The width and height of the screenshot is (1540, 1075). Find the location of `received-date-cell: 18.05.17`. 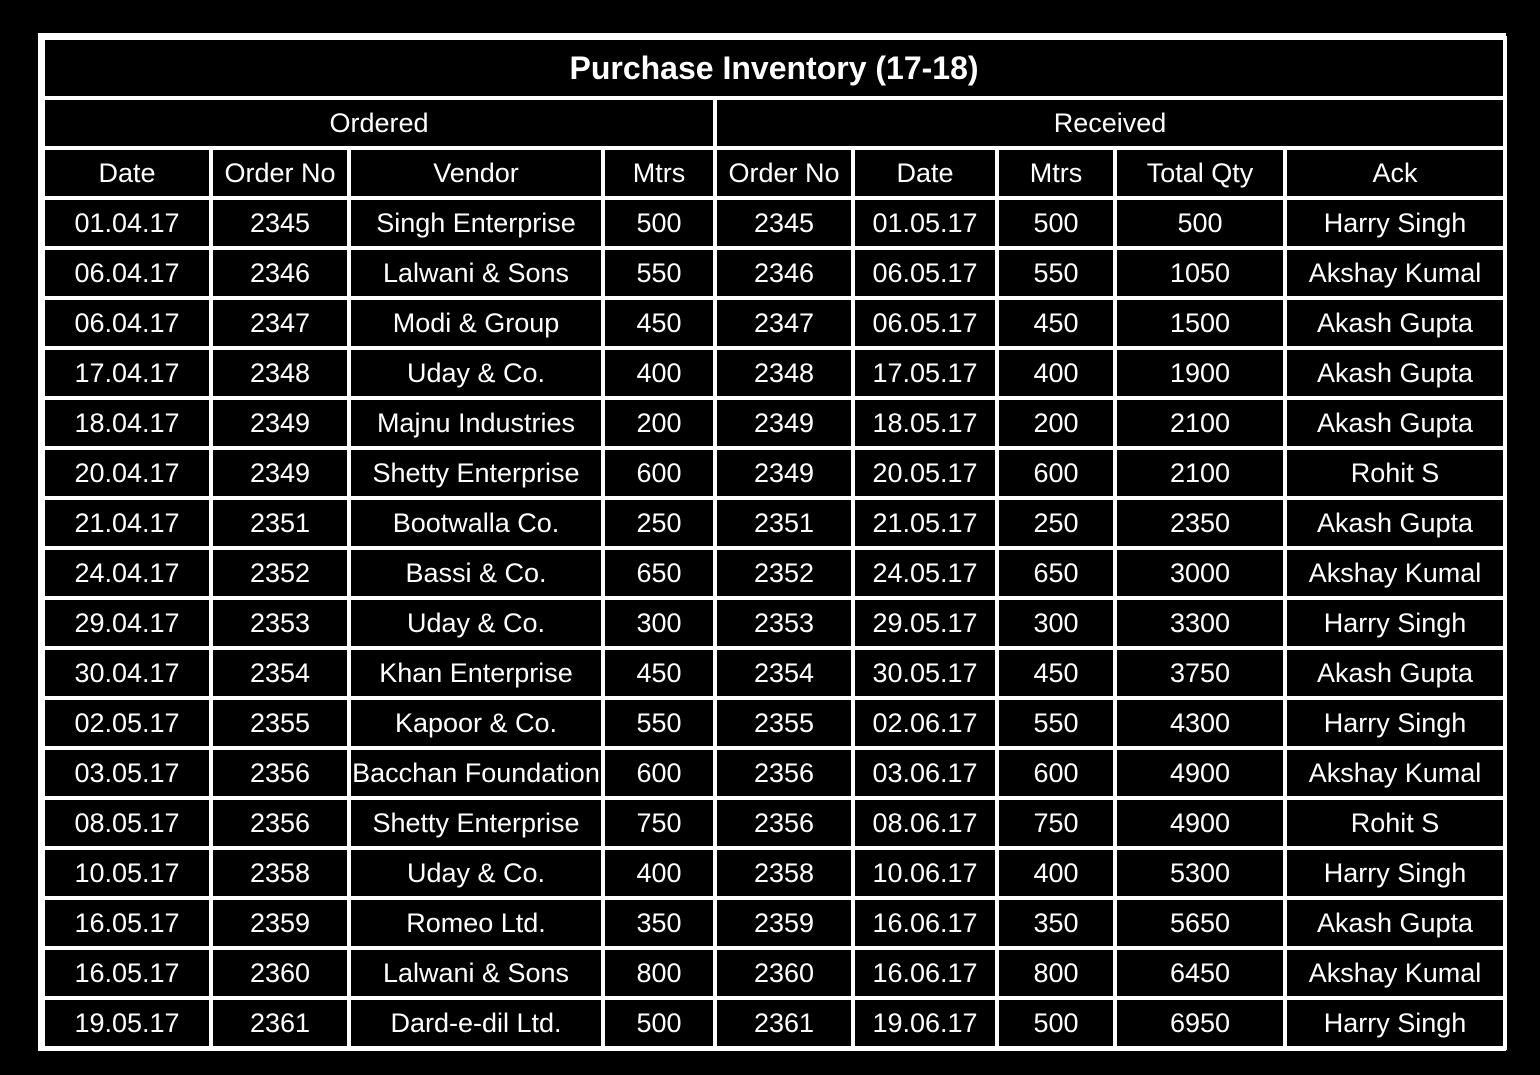

received-date-cell: 18.05.17 is located at coordinates (925, 423).